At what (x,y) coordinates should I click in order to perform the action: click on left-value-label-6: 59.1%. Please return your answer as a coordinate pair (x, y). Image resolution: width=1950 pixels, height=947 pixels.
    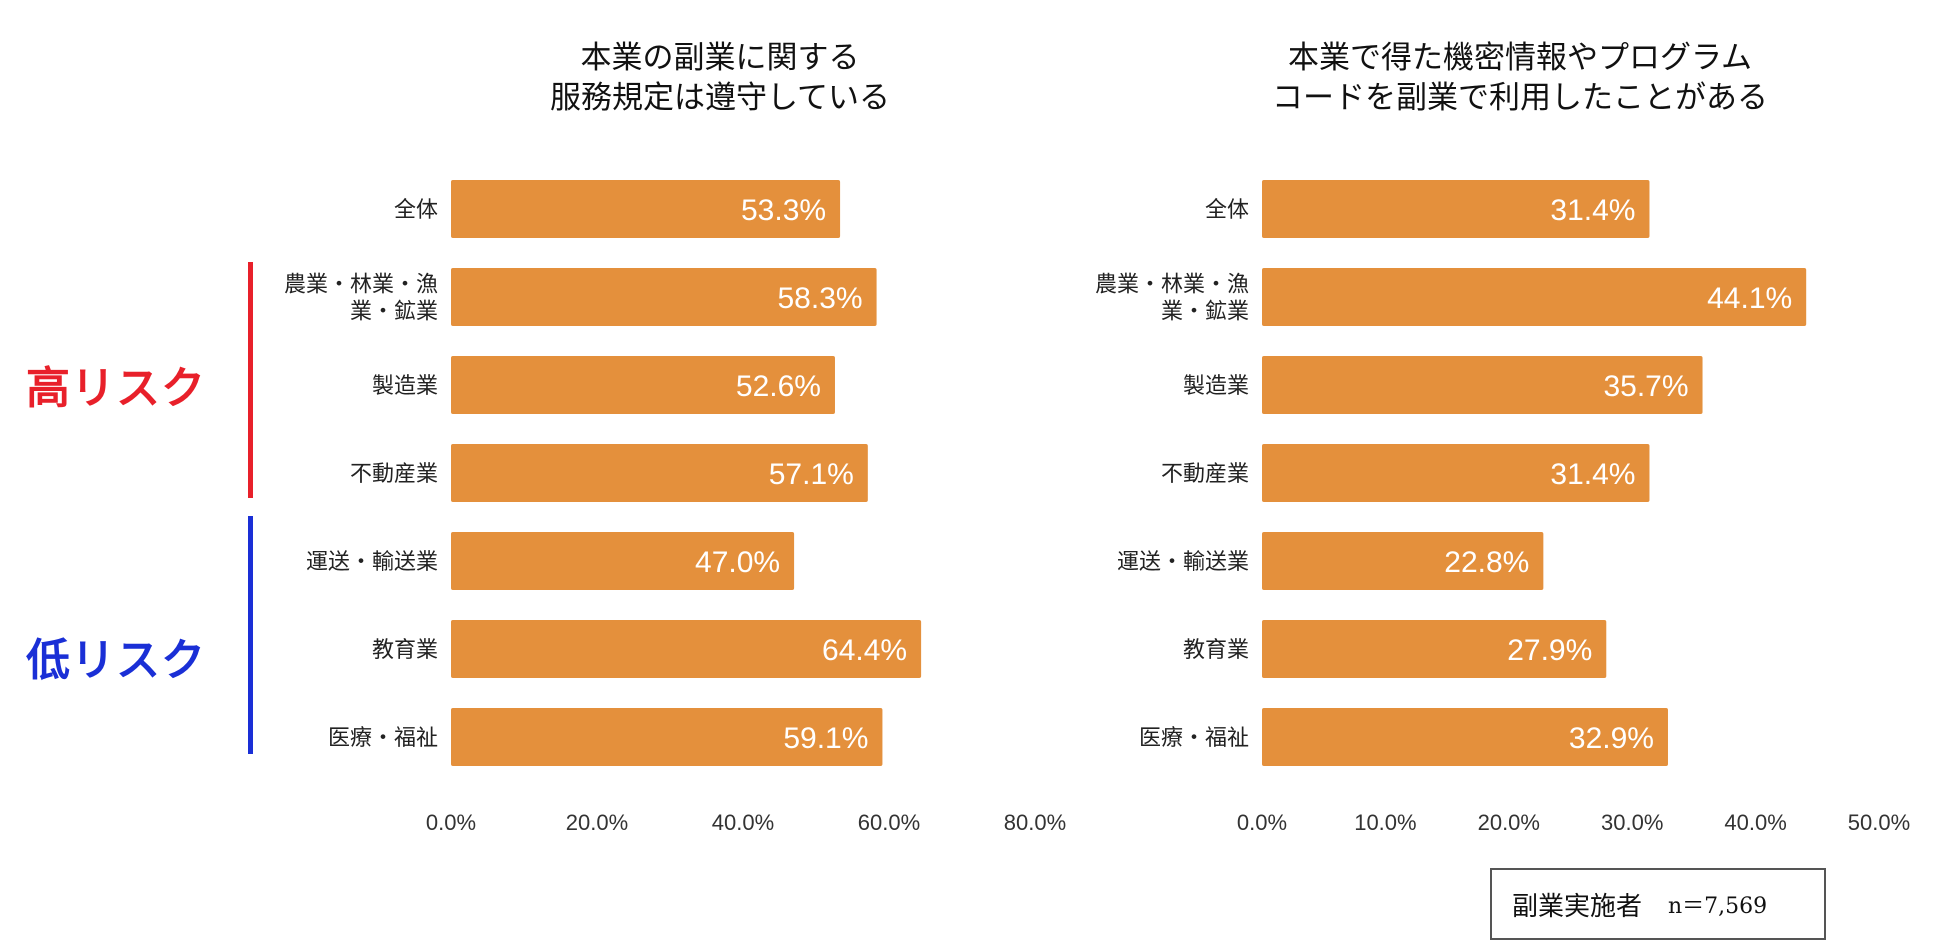
    Looking at the image, I should click on (825, 738).